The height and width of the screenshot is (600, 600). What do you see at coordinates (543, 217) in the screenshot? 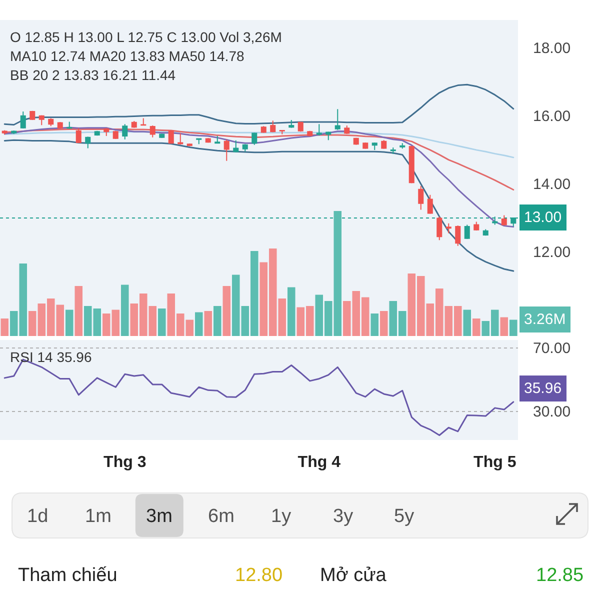
I see `ref-line-label: 13.00` at bounding box center [543, 217].